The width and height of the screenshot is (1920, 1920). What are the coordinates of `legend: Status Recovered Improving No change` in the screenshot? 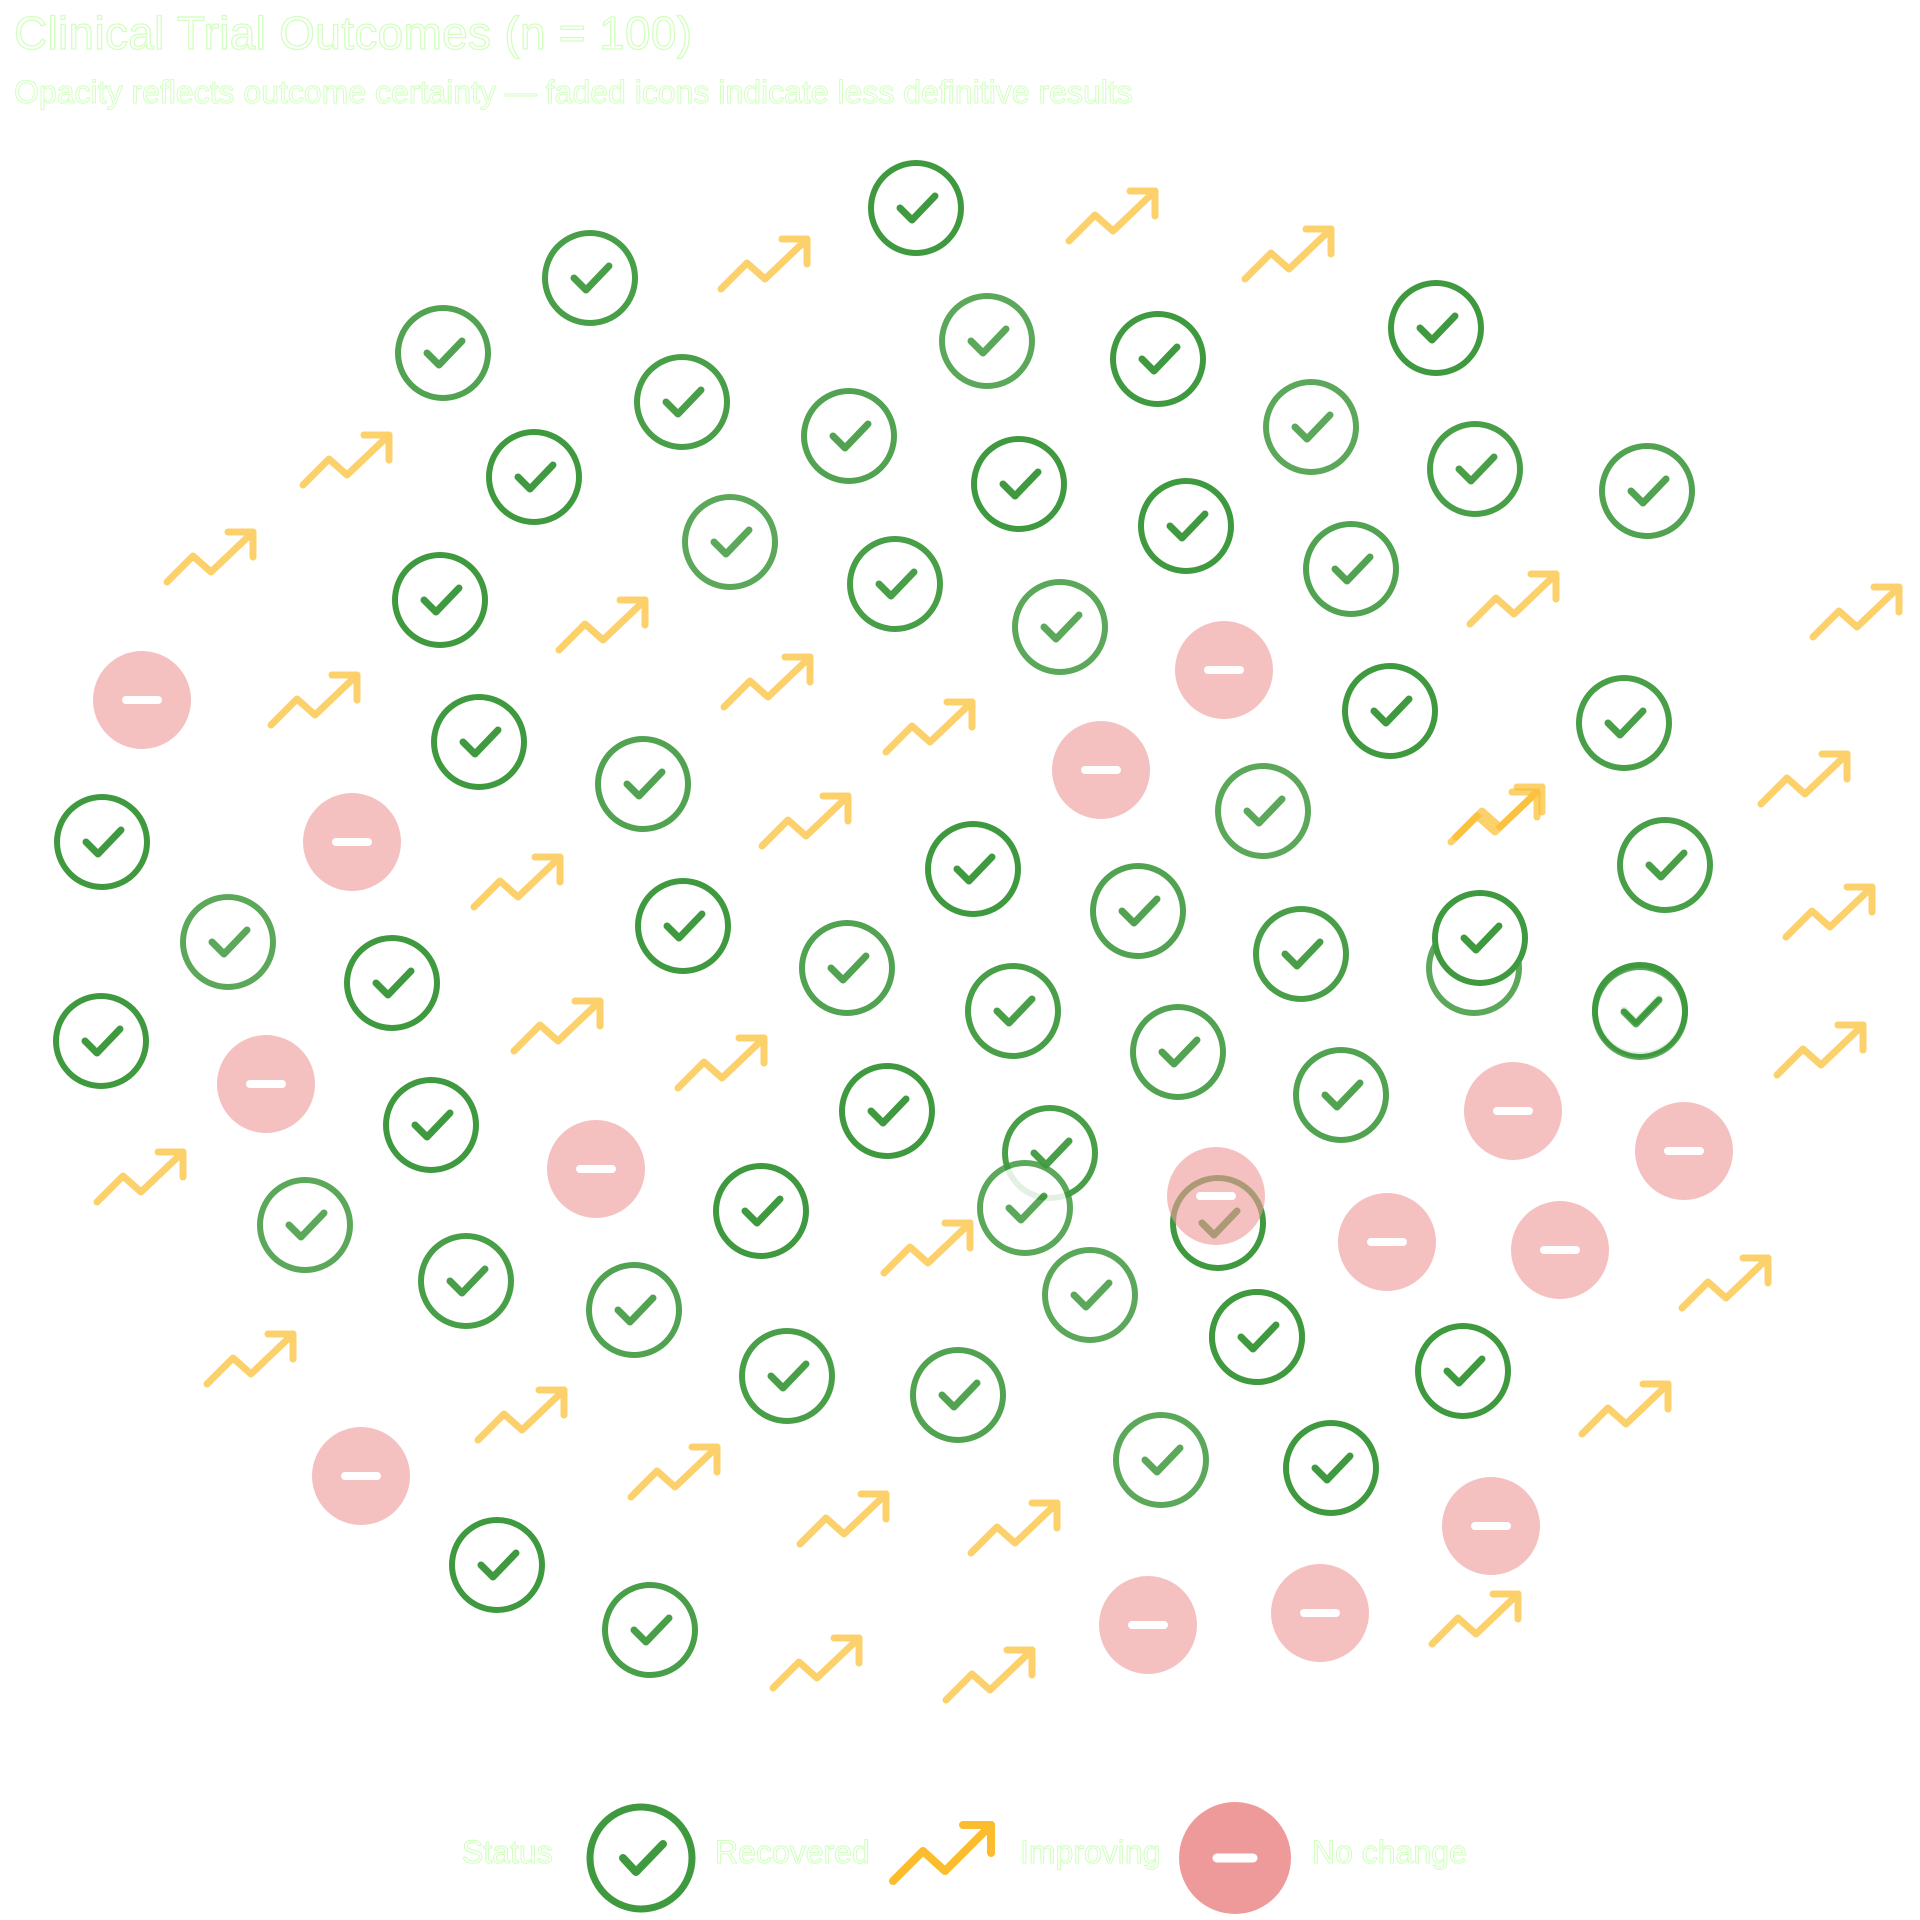 It's located at (960, 1856).